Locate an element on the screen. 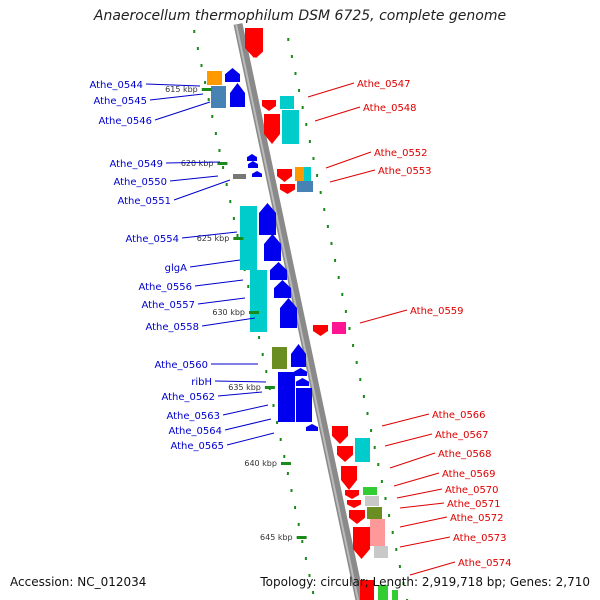  gene-label-left: Athe_0545 is located at coordinates (120, 101).